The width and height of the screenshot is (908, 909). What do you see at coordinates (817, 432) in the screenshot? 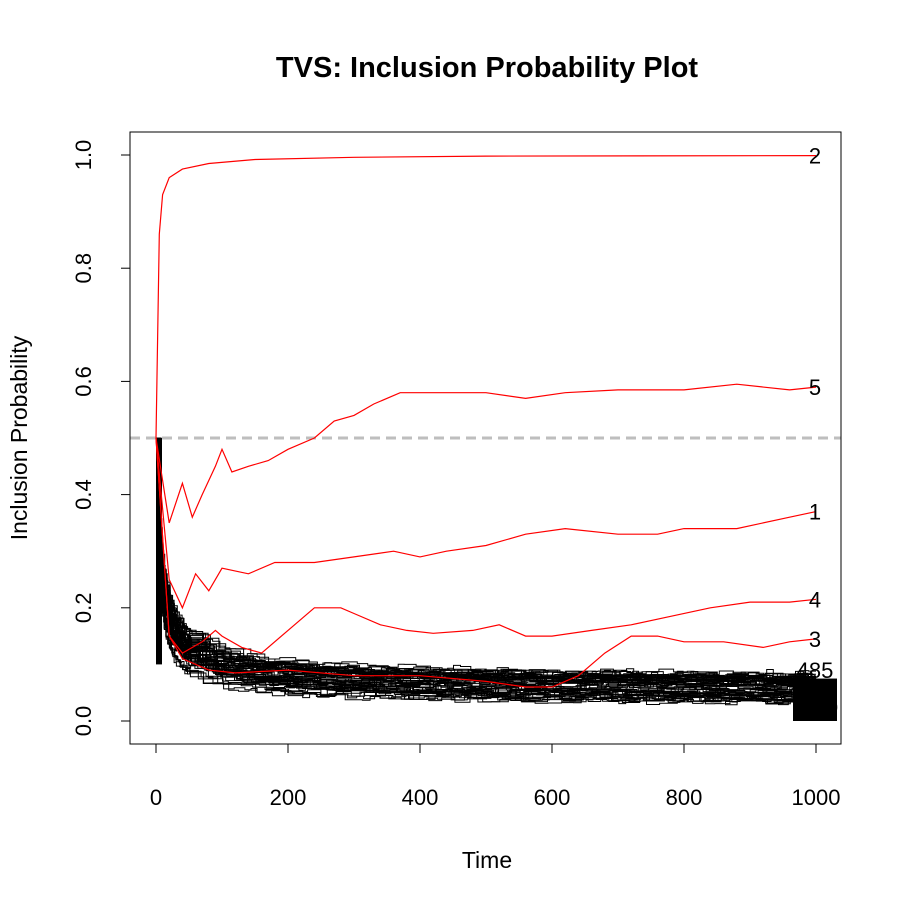
I see `series-end-labels: 2 5 1 4 3 485 0` at bounding box center [817, 432].